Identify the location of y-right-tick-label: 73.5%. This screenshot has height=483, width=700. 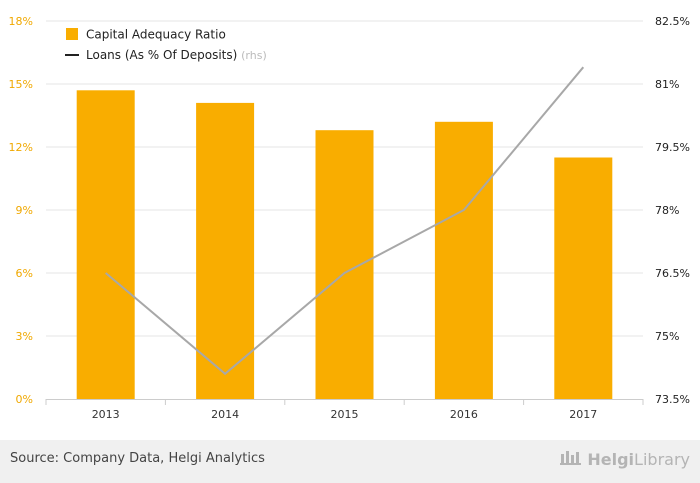
(672, 399).